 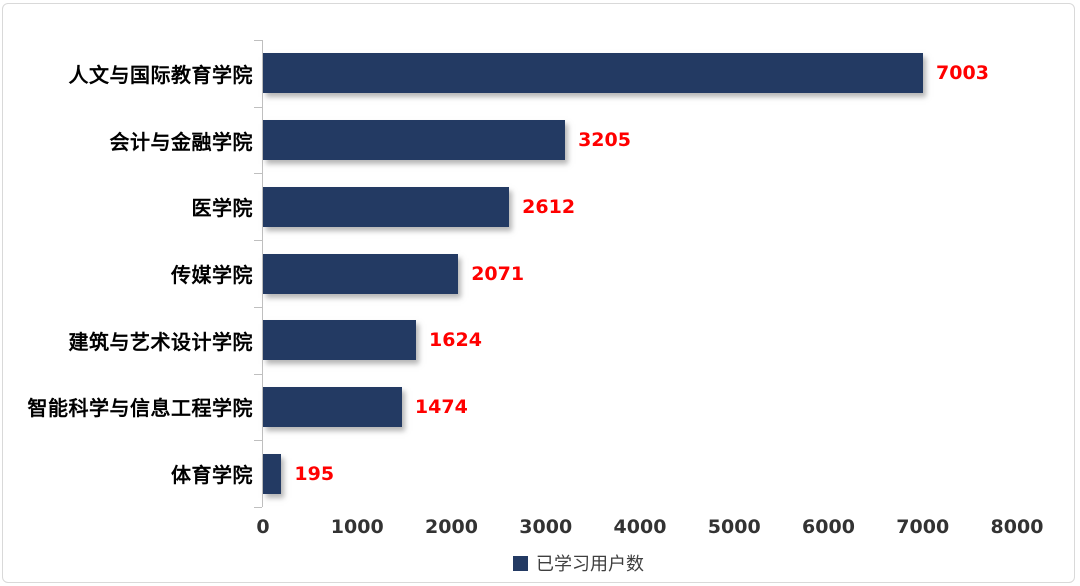 What do you see at coordinates (160, 341) in the screenshot?
I see `category-label: 建筑与艺术设计学院` at bounding box center [160, 341].